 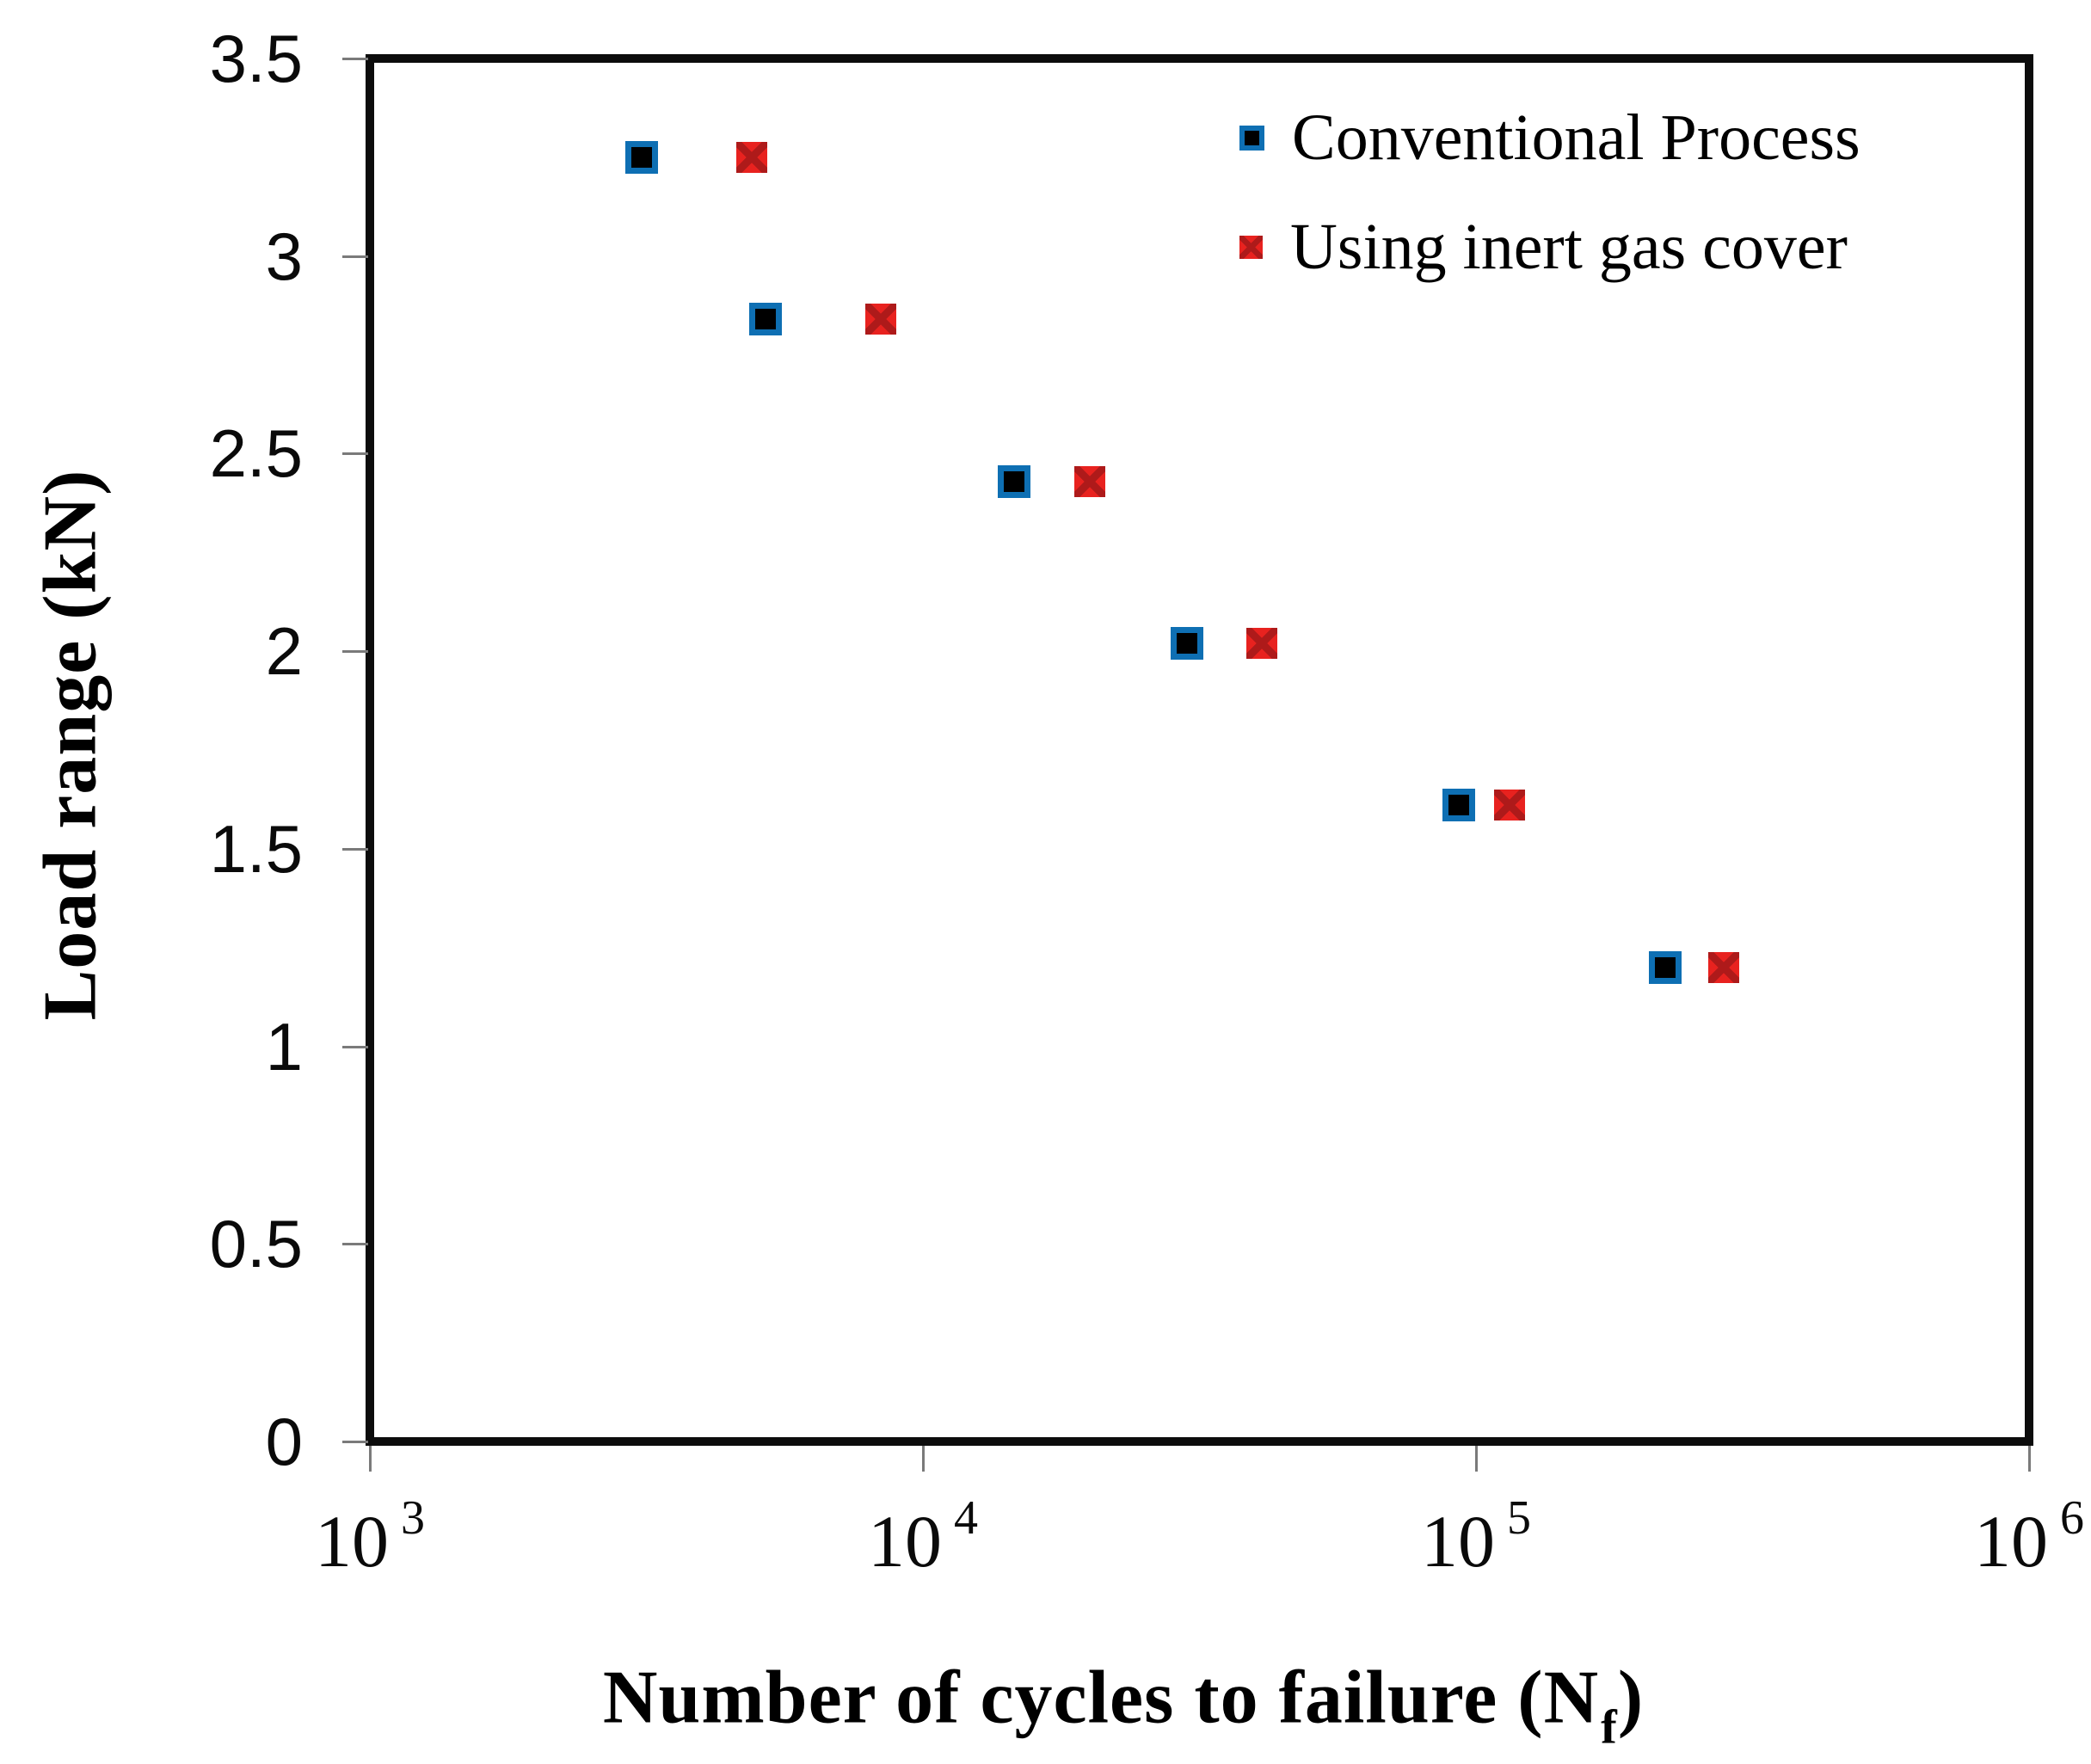 I want to click on x-tick-exponent: 3, so click(x=413, y=1518).